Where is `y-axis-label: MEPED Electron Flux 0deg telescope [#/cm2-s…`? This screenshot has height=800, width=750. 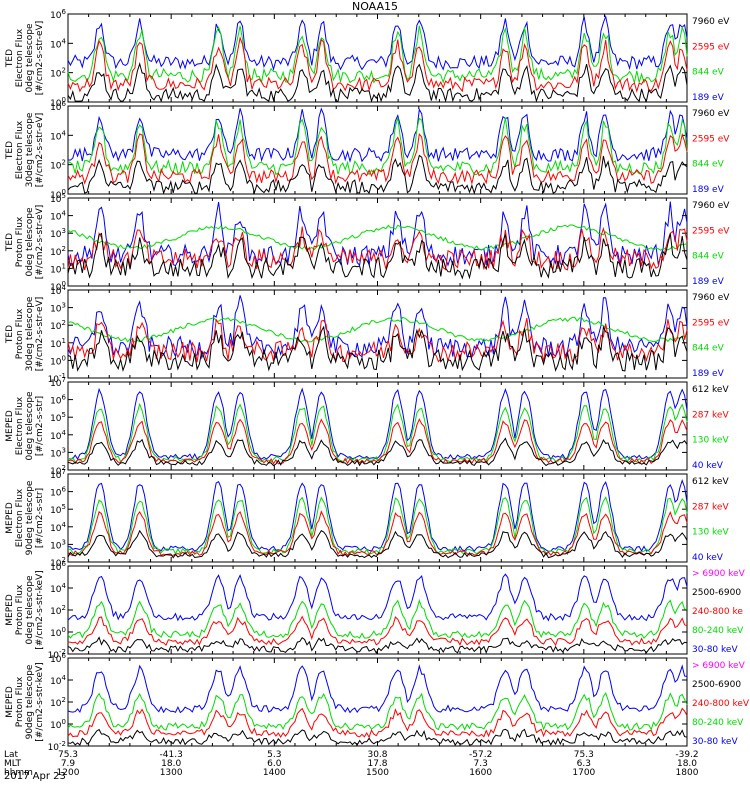
y-axis-label: MEPED Electron Flux 0deg telescope [#/cm2-s… is located at coordinates (25, 426).